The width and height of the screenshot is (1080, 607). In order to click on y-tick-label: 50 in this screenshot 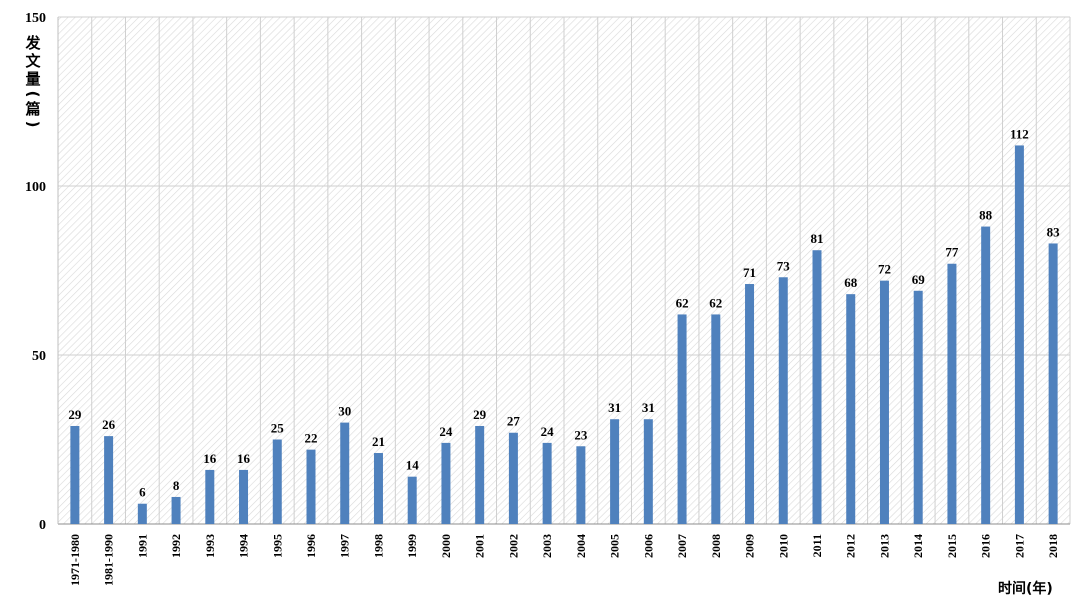, I will do `click(39, 356)`.